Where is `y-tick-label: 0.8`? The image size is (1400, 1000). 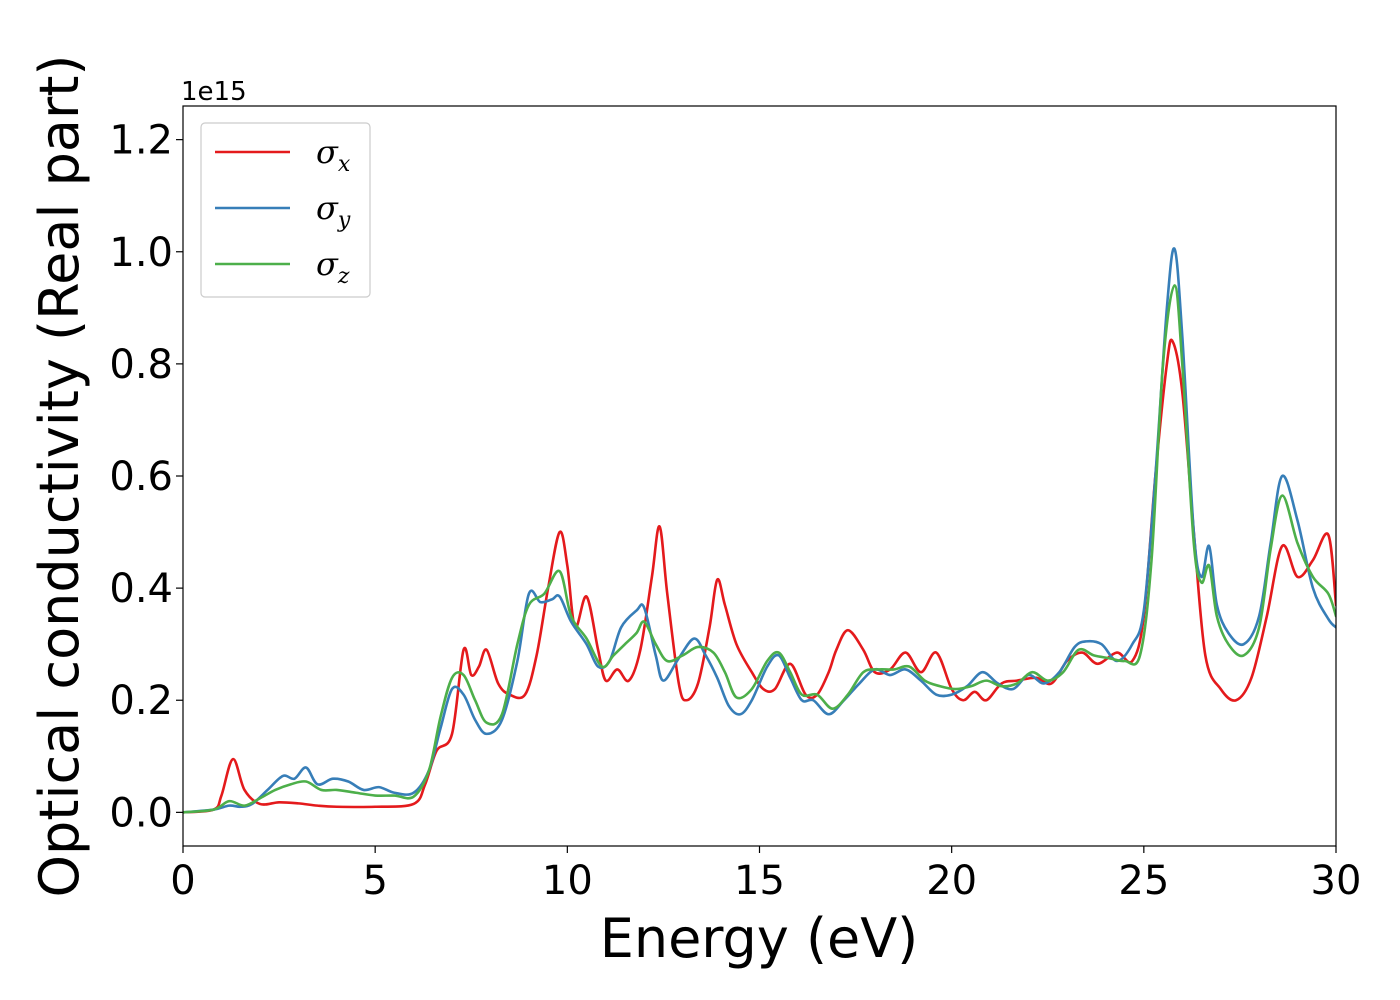 y-tick-label: 0.8 is located at coordinates (141, 365).